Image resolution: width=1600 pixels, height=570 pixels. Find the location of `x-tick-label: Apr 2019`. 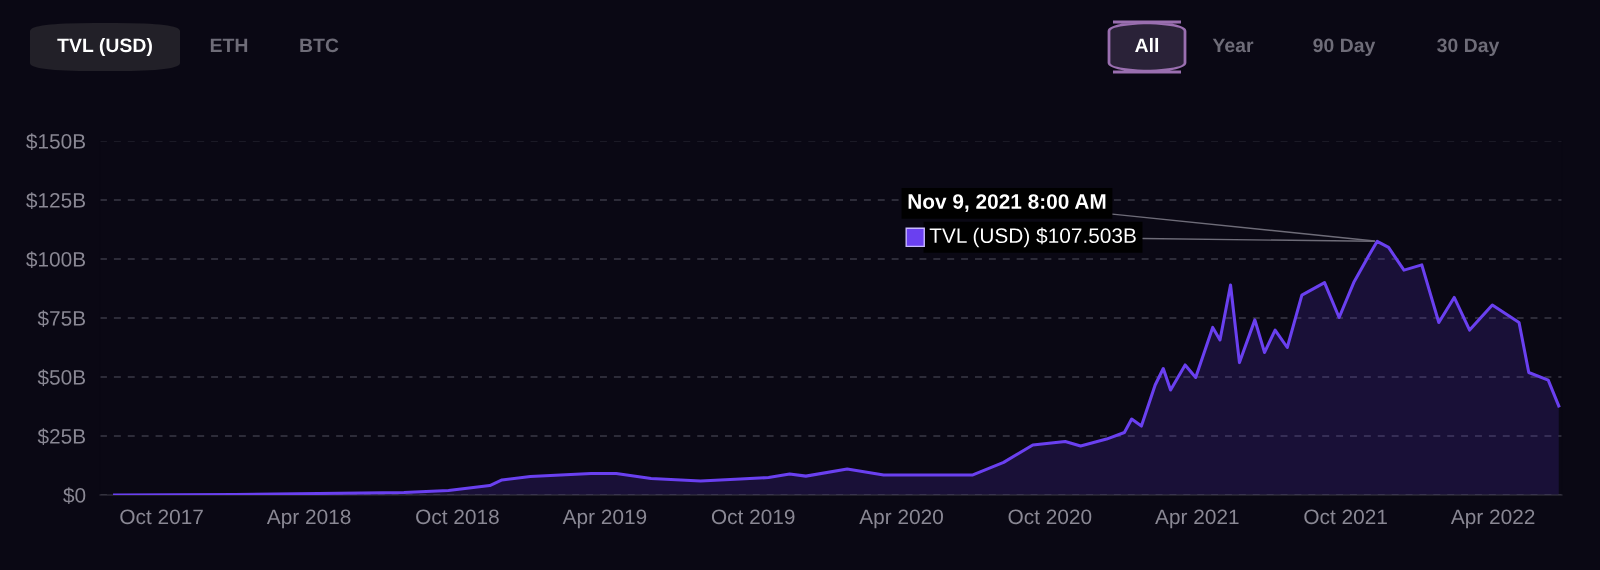

x-tick-label: Apr 2019 is located at coordinates (604, 519).